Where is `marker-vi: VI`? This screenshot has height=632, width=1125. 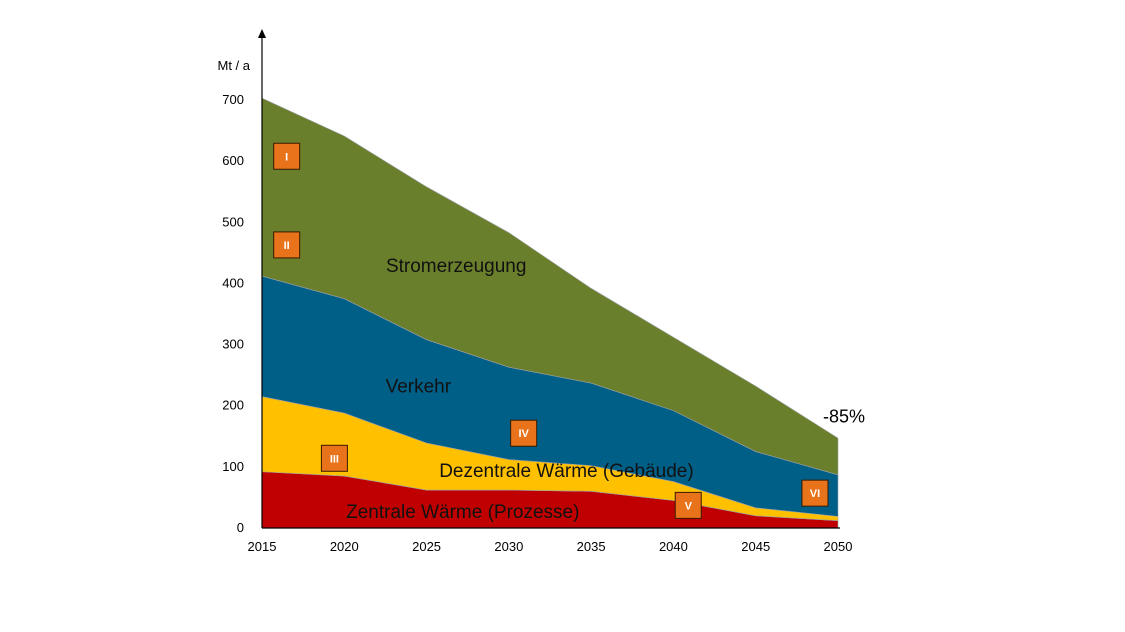 marker-vi: VI is located at coordinates (815, 493).